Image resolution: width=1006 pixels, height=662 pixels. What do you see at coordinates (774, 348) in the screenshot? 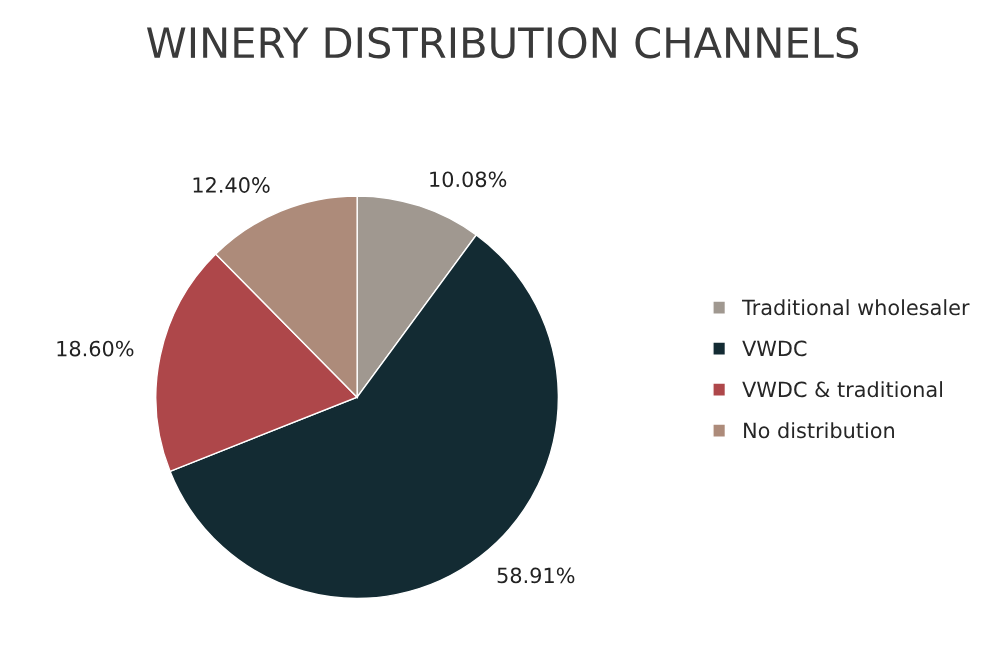
I see `legend-label: VWDC` at bounding box center [774, 348].